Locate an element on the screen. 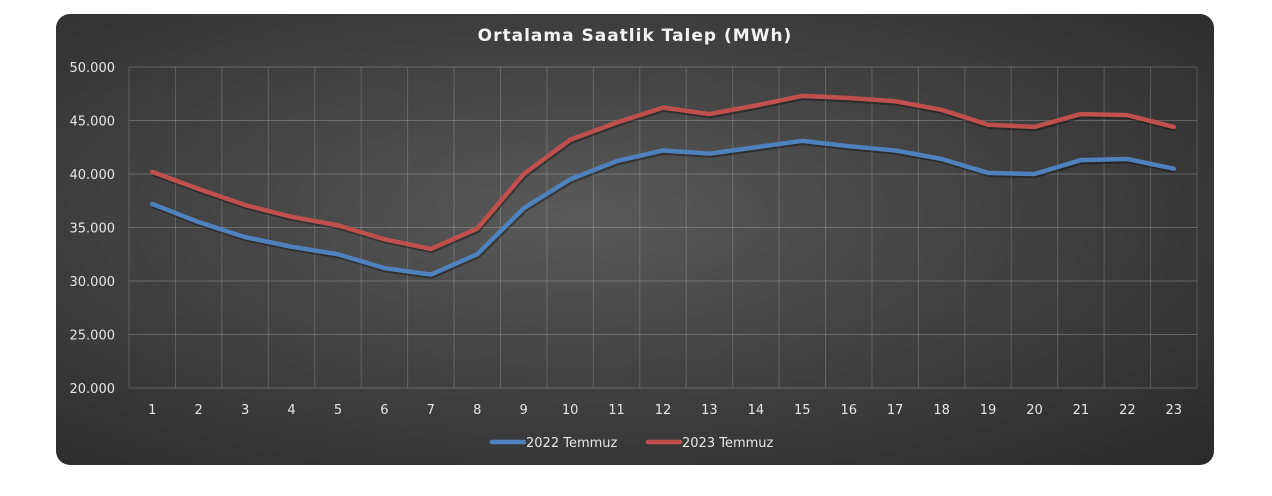 The height and width of the screenshot is (496, 1272). y-tick-label: 40.000 is located at coordinates (93, 175).